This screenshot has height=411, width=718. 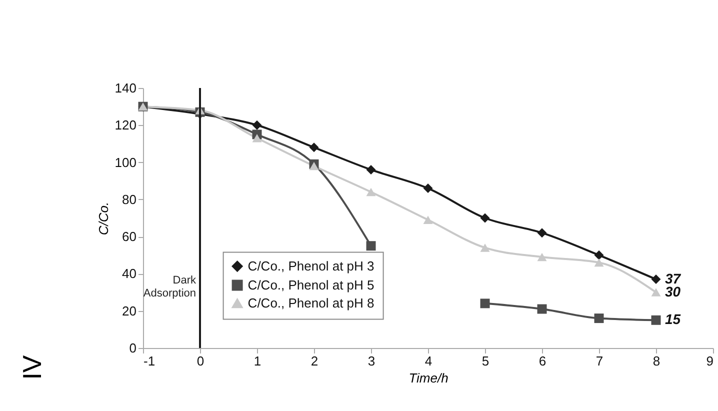 What do you see at coordinates (103, 219) in the screenshot?
I see `y-axis-title: C/Co.` at bounding box center [103, 219].